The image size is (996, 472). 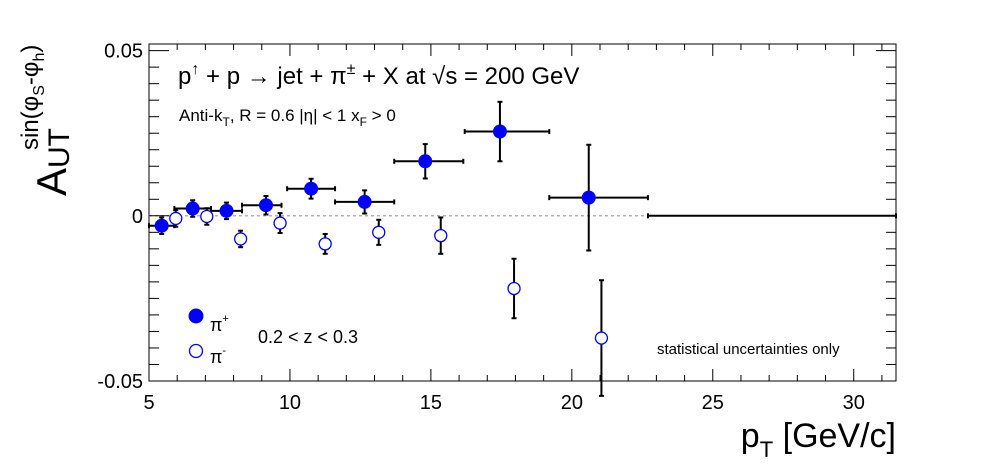 What do you see at coordinates (32, 97) in the screenshot?
I see `svg-text: sin(φS-φh)` at bounding box center [32, 97].